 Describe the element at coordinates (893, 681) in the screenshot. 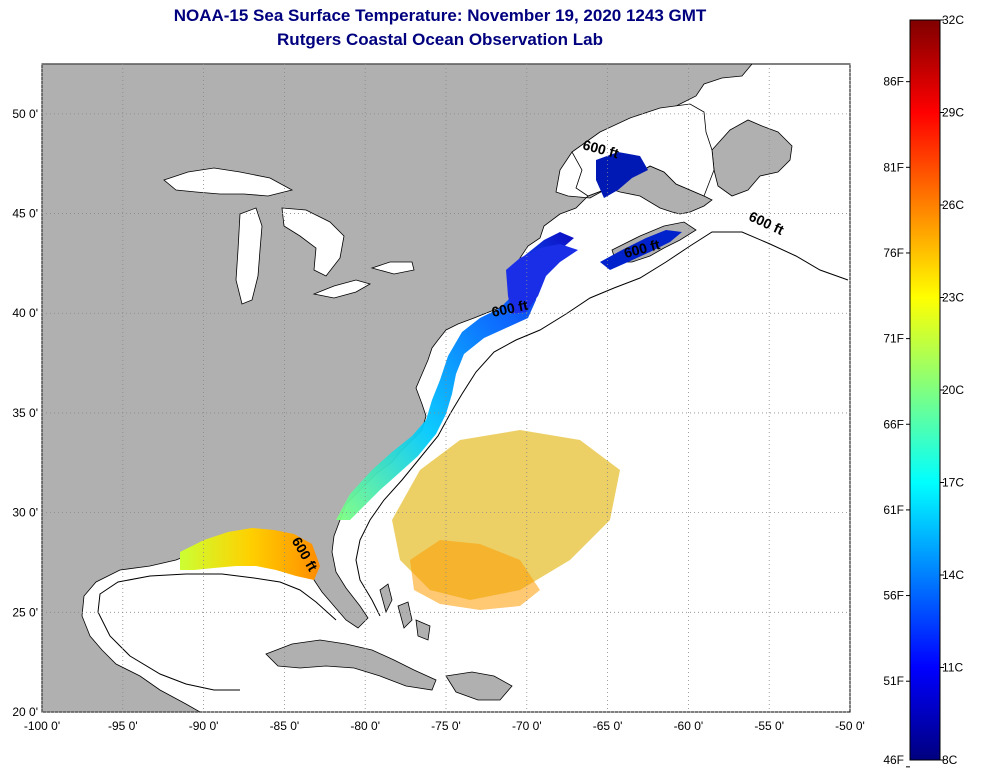

I see `colorbar-label-fahrenheit: 51F` at that location.